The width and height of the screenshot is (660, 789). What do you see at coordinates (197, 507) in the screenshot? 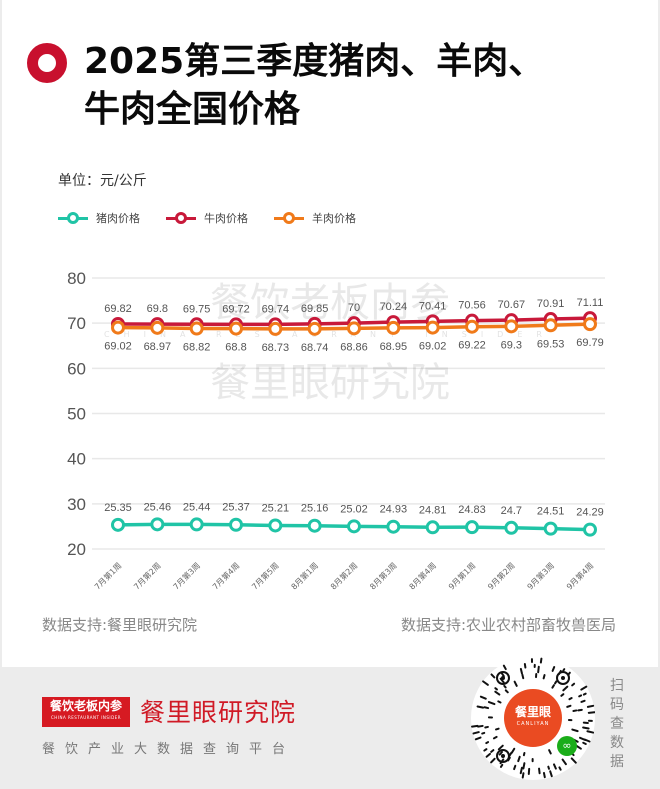
I see `value-label: 25.44` at bounding box center [197, 507].